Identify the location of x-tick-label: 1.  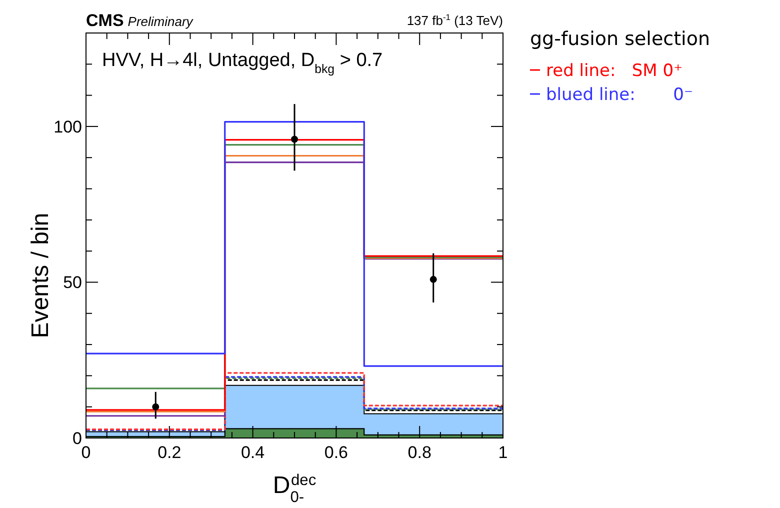
(503, 452).